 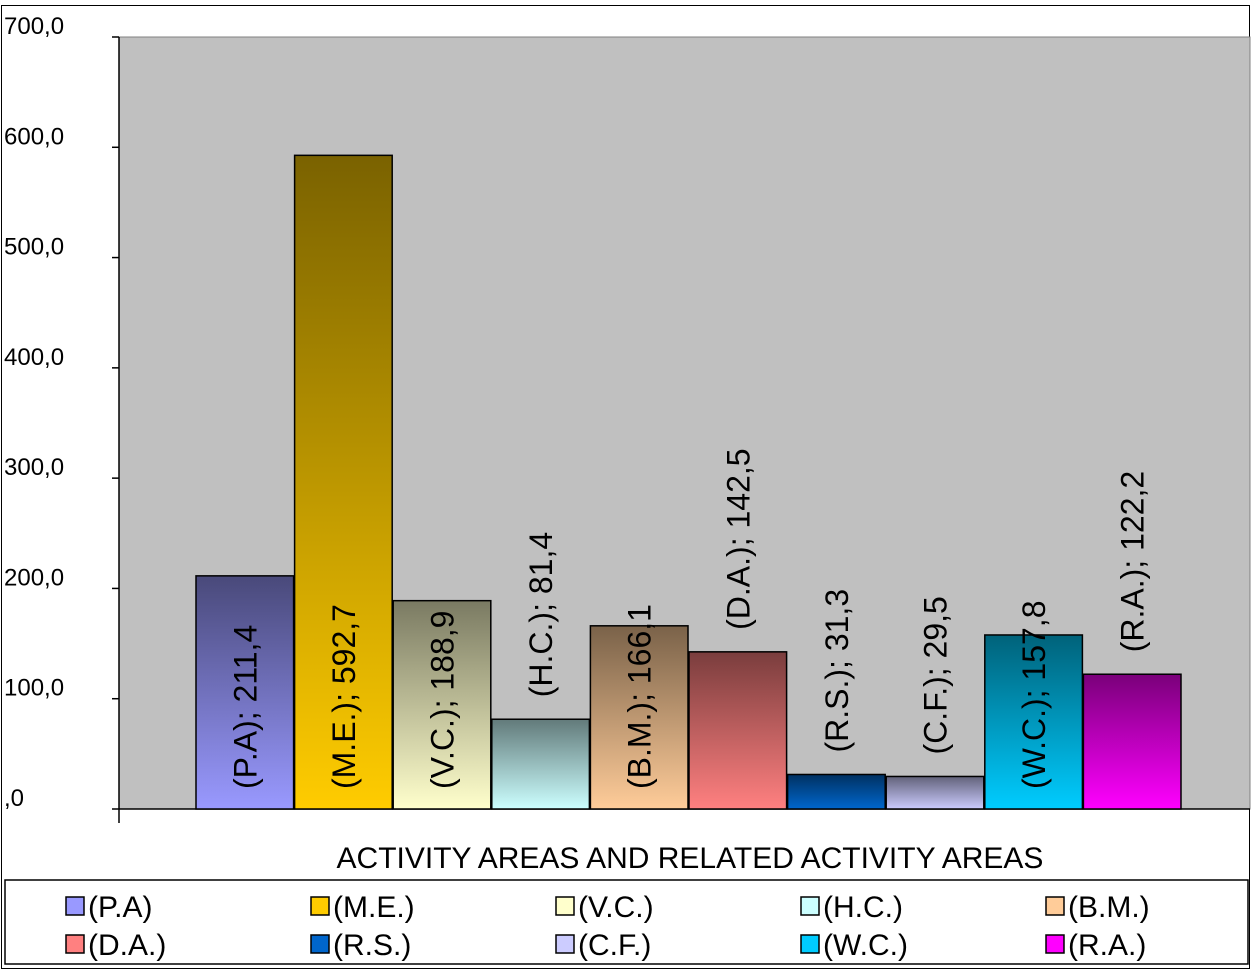 What do you see at coordinates (34, 688) in the screenshot?
I see `y-tick-label: 100,0` at bounding box center [34, 688].